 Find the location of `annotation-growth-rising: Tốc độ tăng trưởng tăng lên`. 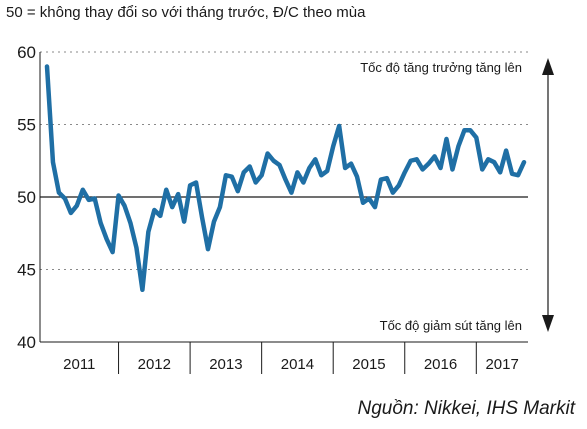

annotation-growth-rising: Tốc độ tăng trưởng tăng lên is located at coordinates (441, 67).